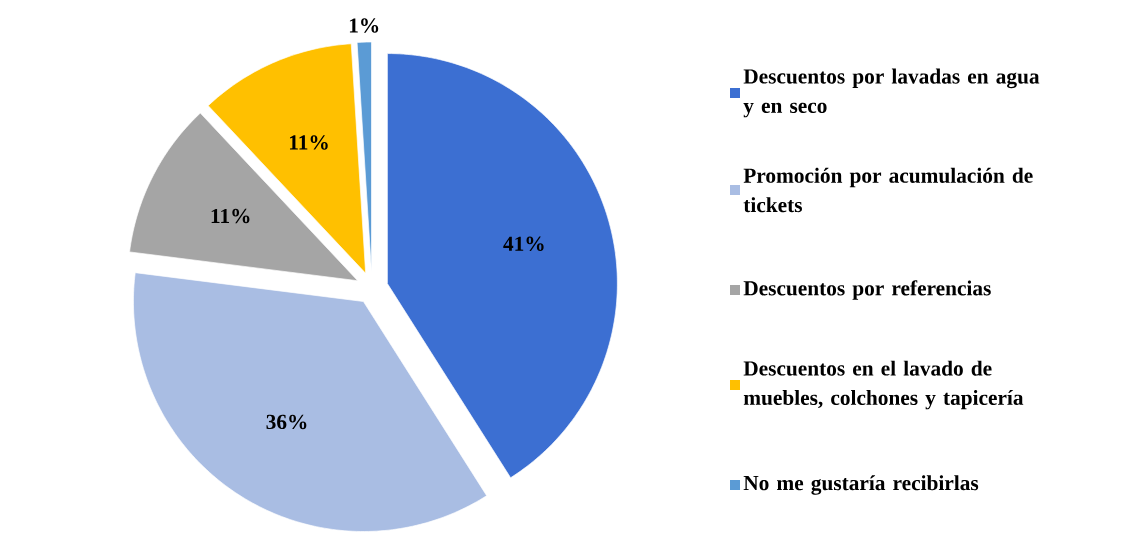  I want to click on data-label: 36%, so click(286, 422).